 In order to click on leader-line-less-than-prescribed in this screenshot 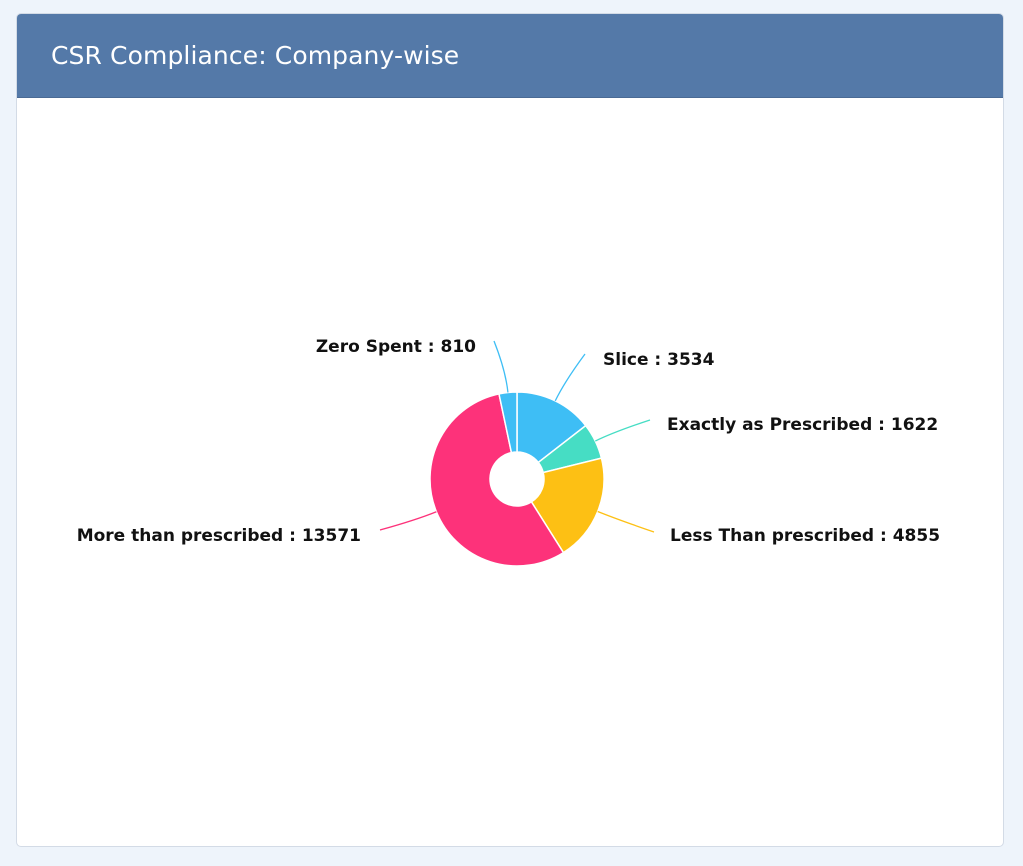, I will do `click(626, 521)`.